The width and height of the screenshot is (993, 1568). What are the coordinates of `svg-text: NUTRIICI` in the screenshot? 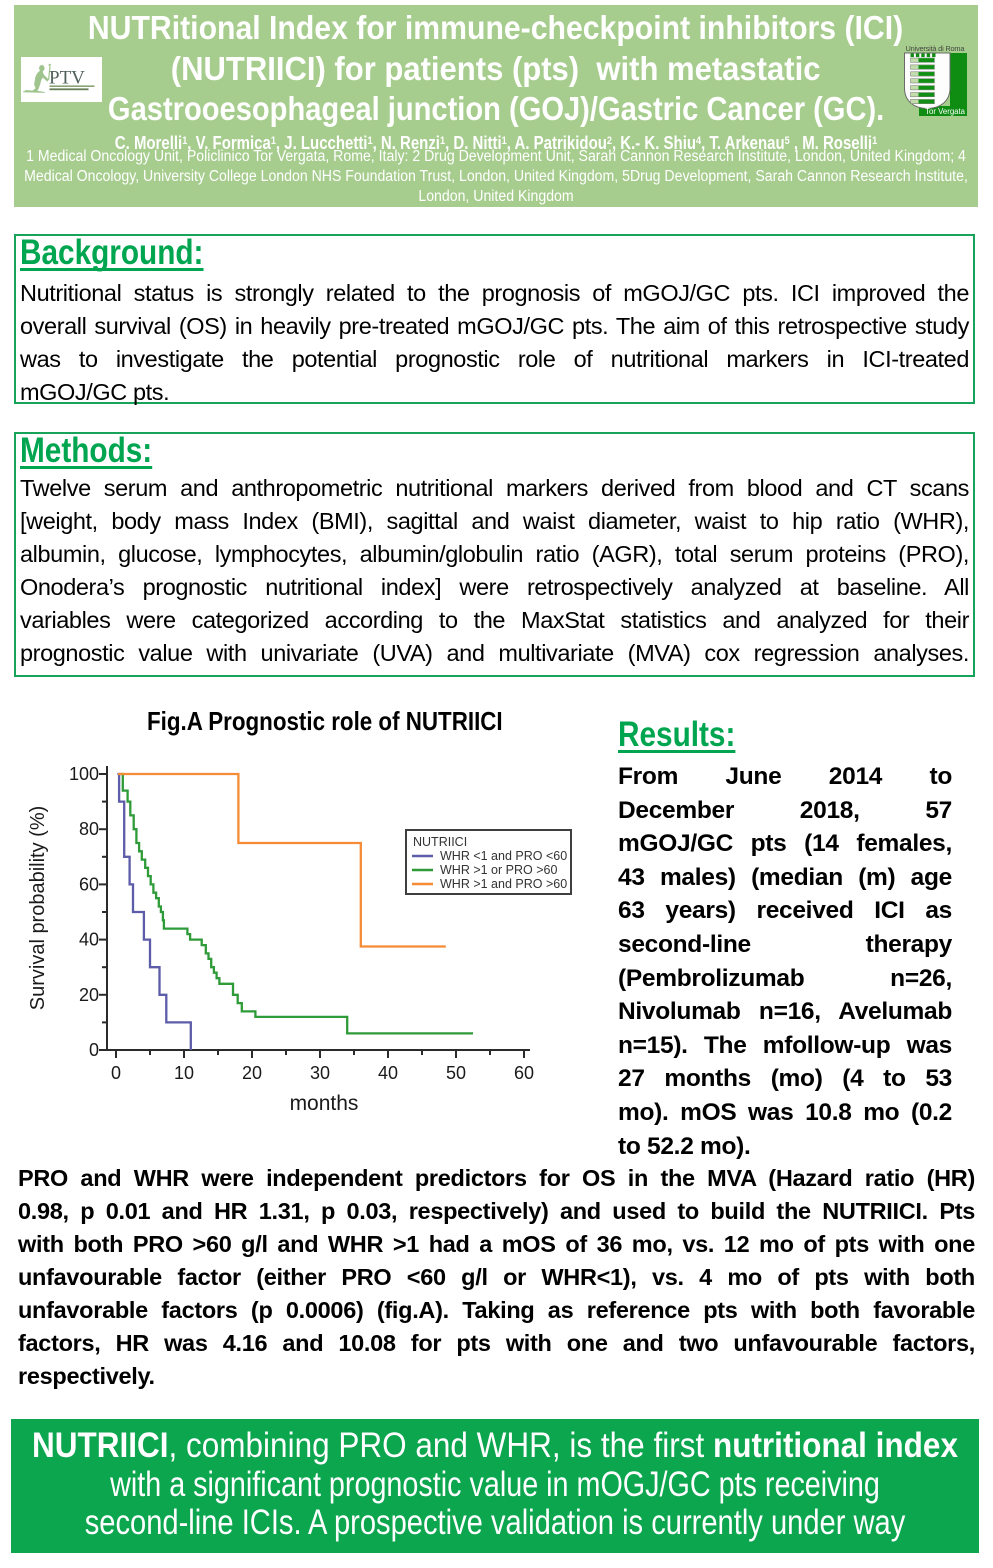 It's located at (440, 842).